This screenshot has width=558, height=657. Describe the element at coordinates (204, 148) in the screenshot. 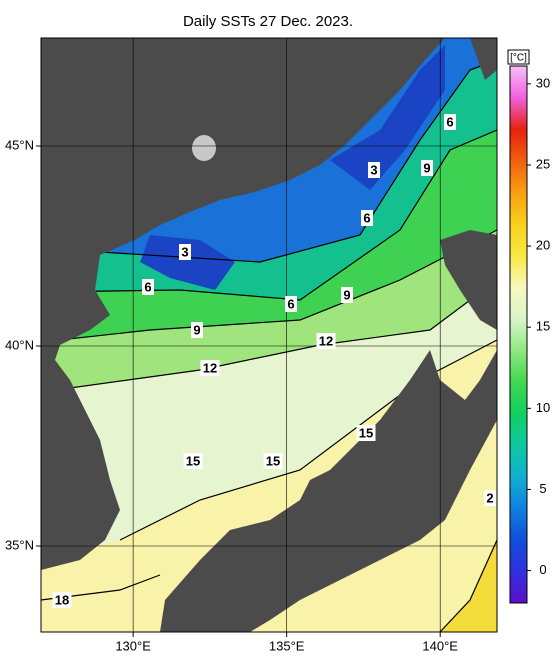

I see `lake` at that location.